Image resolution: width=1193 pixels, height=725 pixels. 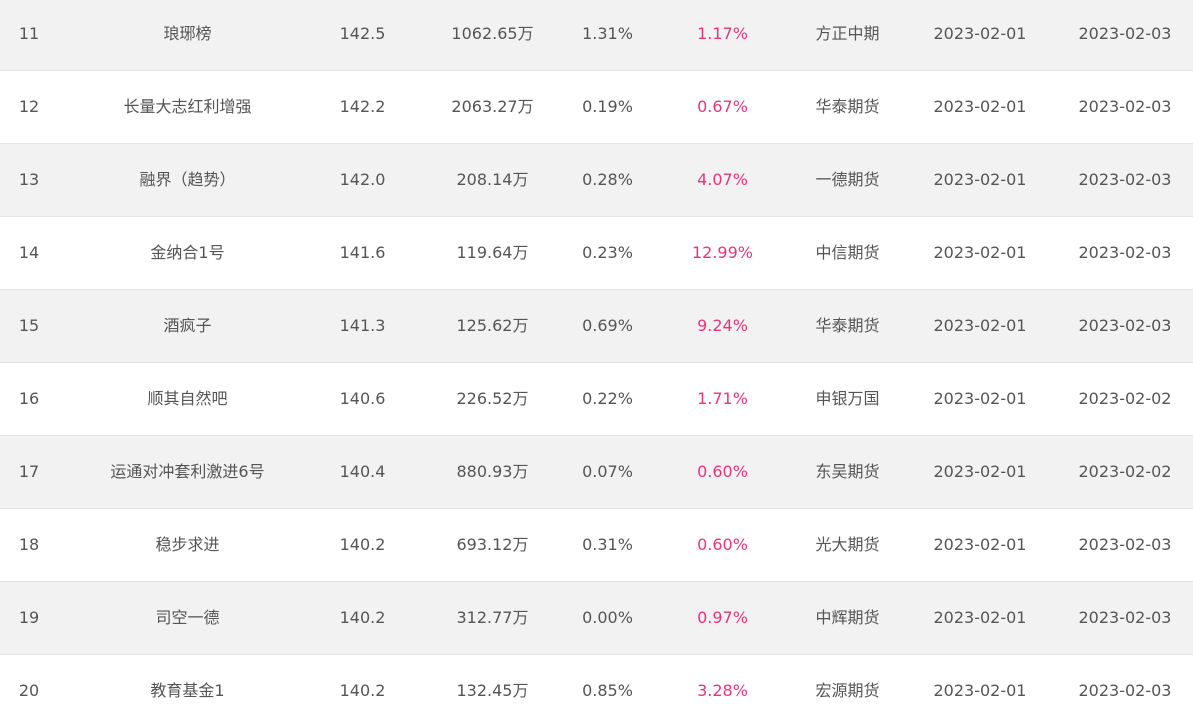 What do you see at coordinates (187, 617) in the screenshot?
I see `product-name-cell: 司空一德` at bounding box center [187, 617].